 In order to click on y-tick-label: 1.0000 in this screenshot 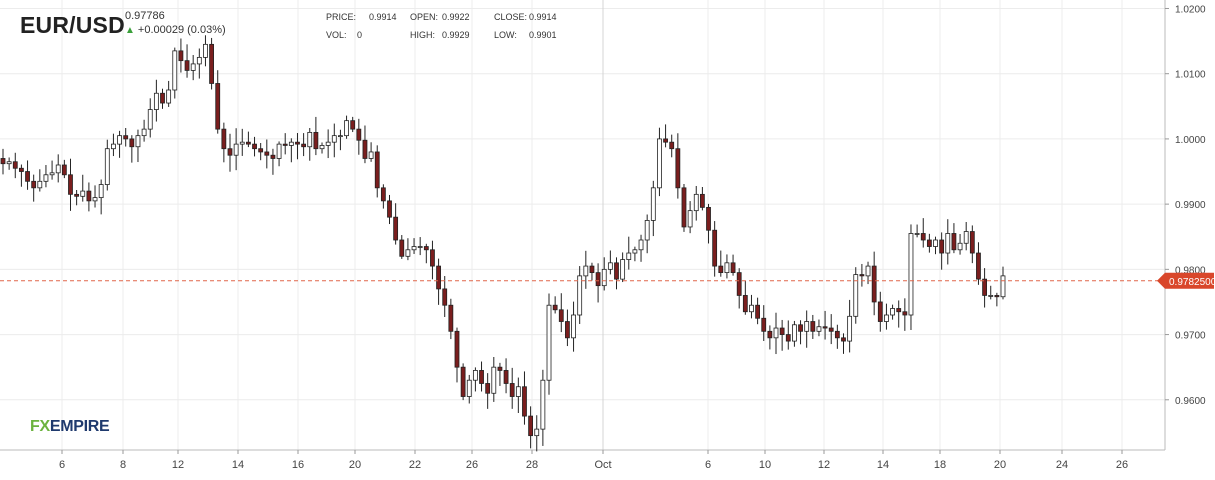, I will do `click(1190, 140)`.